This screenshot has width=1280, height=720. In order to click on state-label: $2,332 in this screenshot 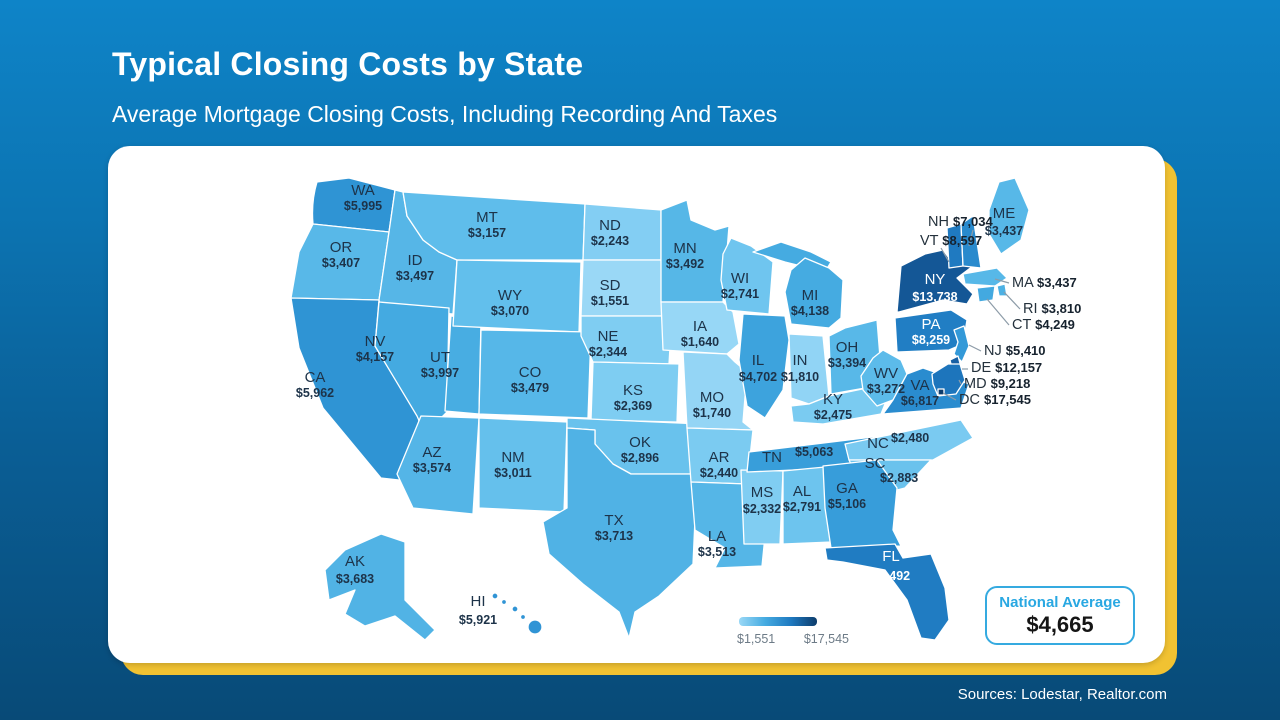, I will do `click(762, 509)`.